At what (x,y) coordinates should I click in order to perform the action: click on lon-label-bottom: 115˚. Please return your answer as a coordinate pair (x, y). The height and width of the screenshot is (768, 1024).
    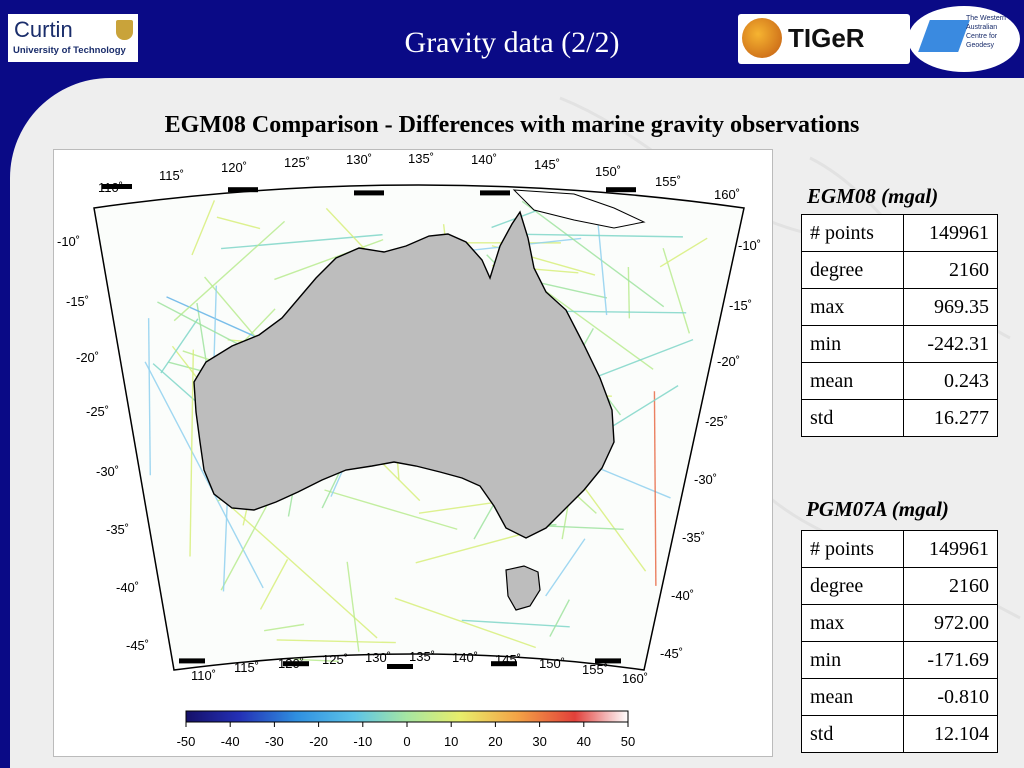
    Looking at the image, I should click on (246, 667).